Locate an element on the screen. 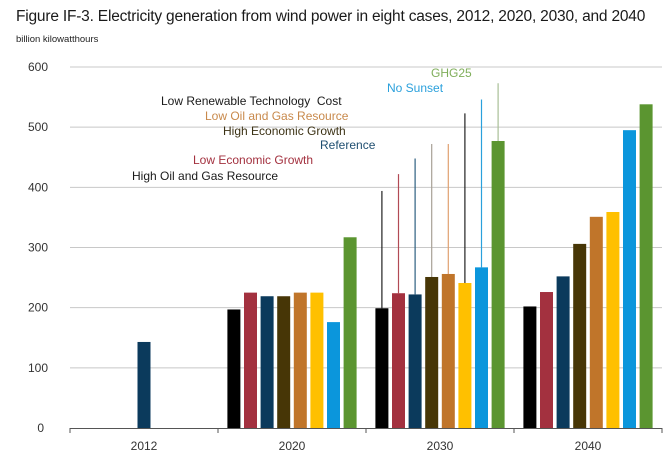  annotation-leader-lines is located at coordinates (440, 196).